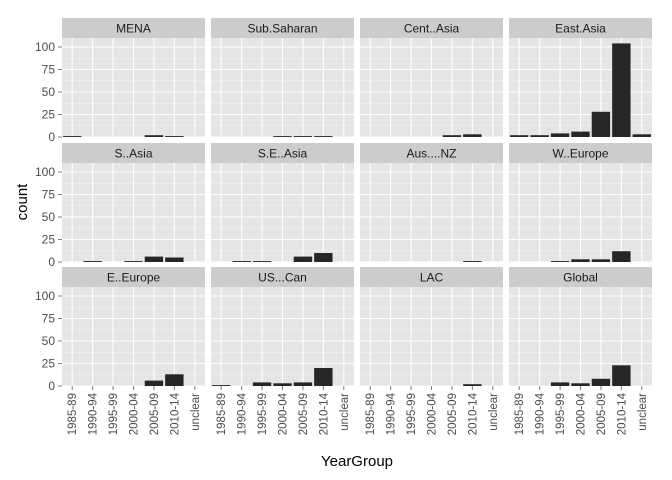  I want to click on facet-strip-label: LAC, so click(432, 278).